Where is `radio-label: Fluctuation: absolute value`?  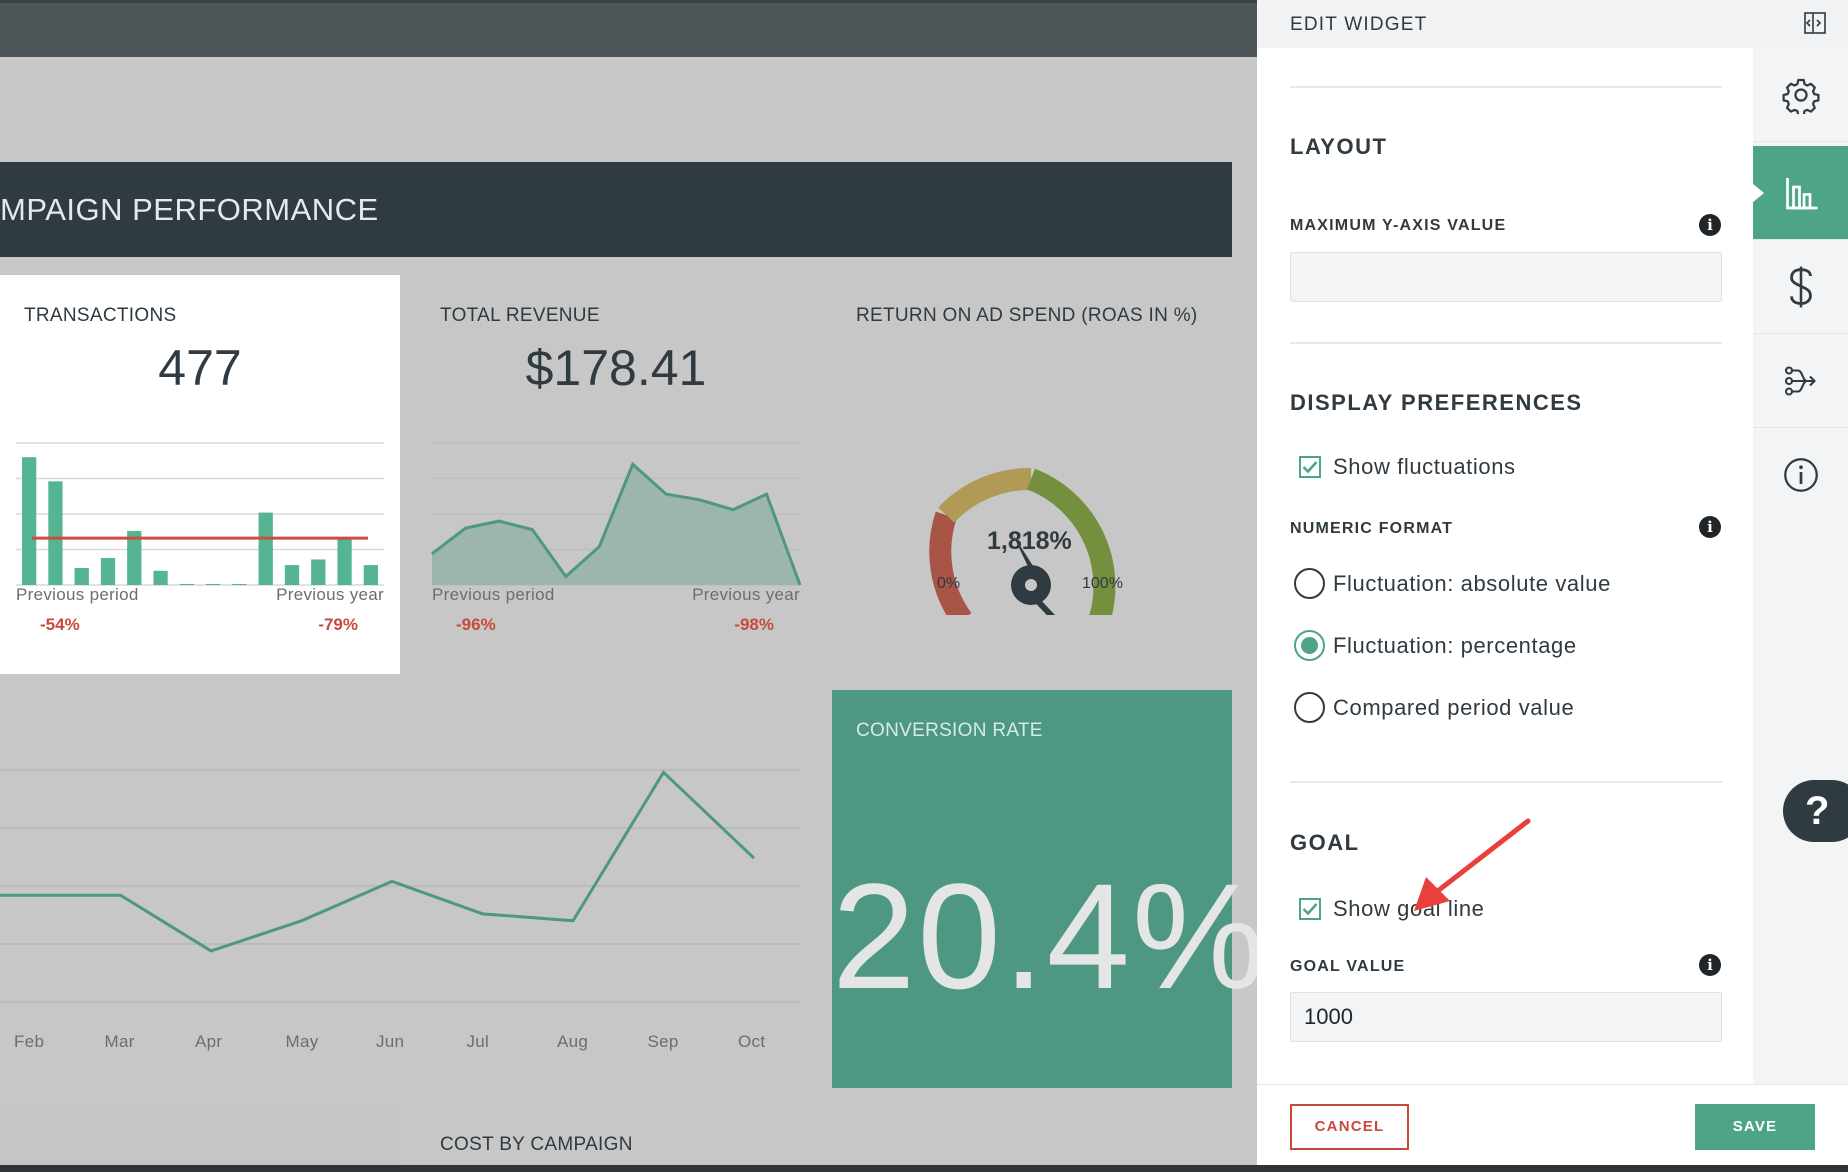 radio-label: Fluctuation: absolute value is located at coordinates (1472, 583).